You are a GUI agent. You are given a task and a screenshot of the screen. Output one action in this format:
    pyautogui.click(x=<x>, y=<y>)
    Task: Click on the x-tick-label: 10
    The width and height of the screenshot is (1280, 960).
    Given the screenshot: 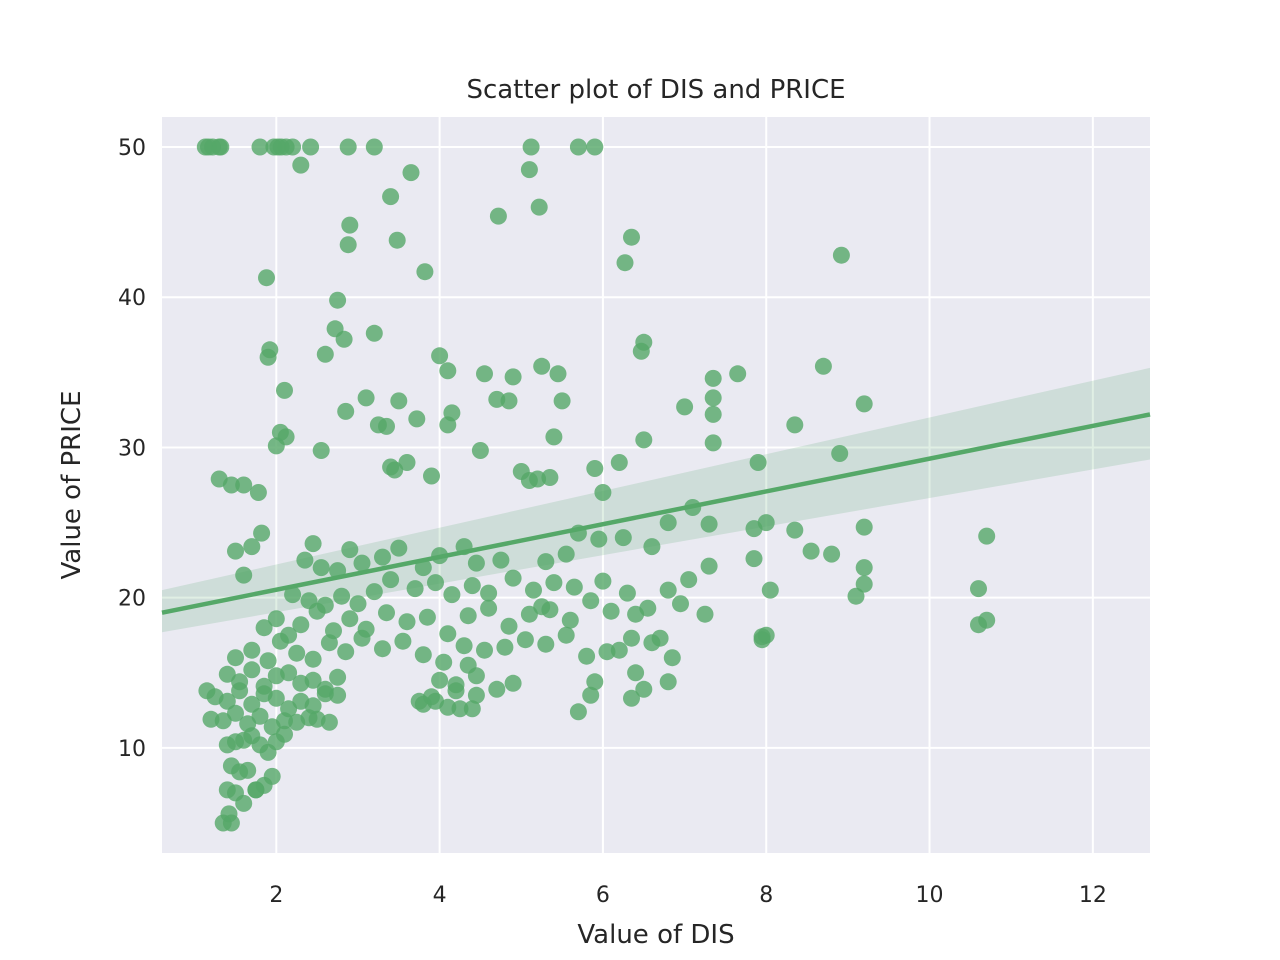 What is the action you would take?
    pyautogui.click(x=930, y=895)
    